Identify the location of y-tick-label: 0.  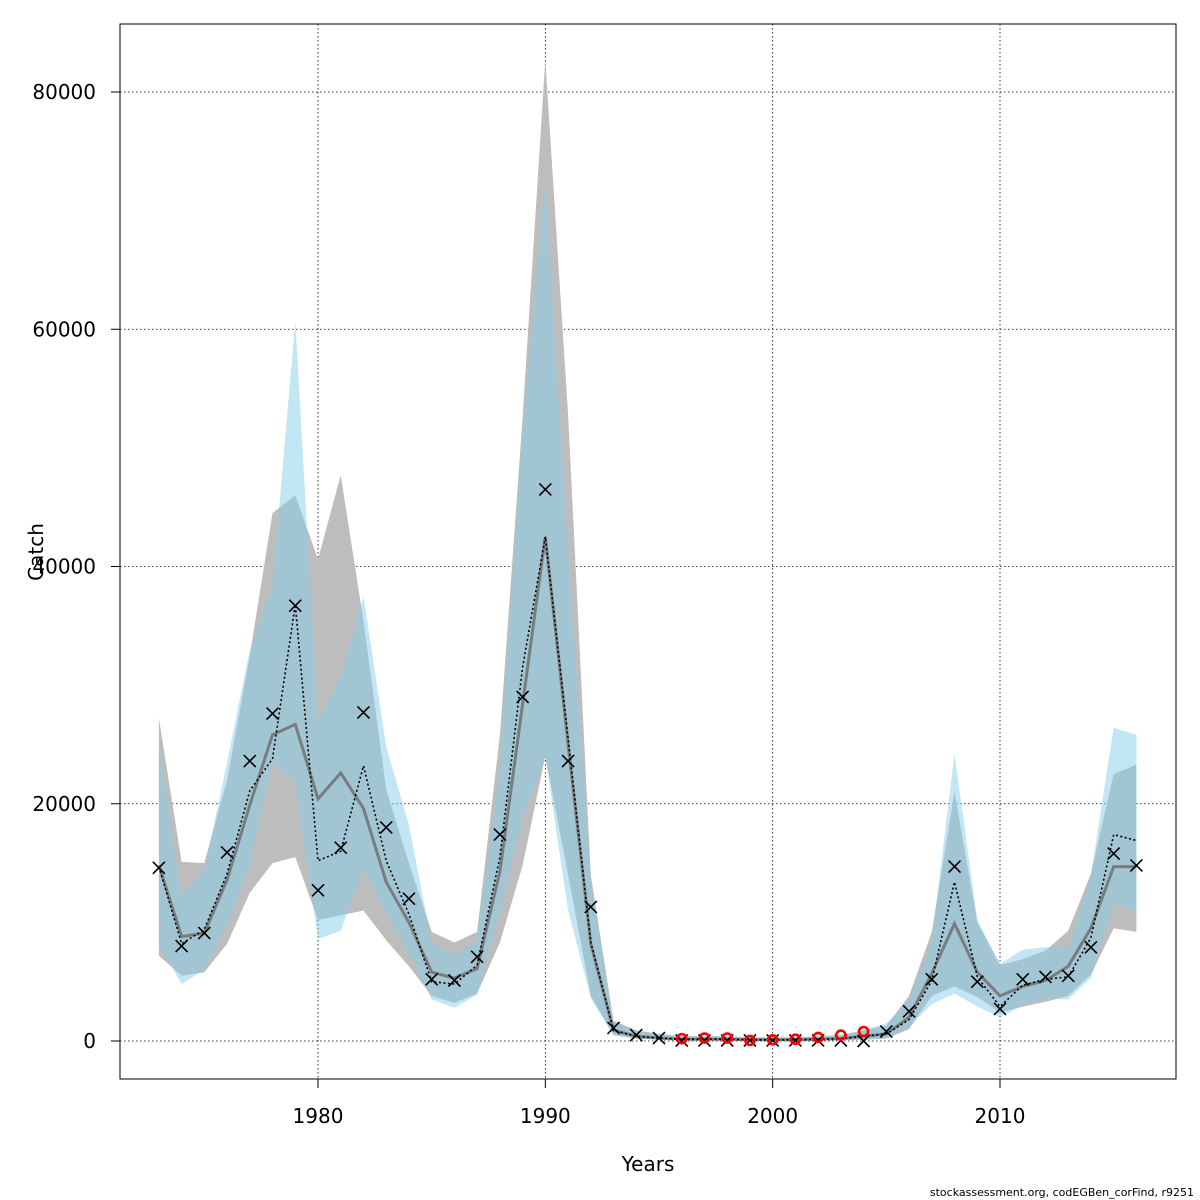
(89, 1041).